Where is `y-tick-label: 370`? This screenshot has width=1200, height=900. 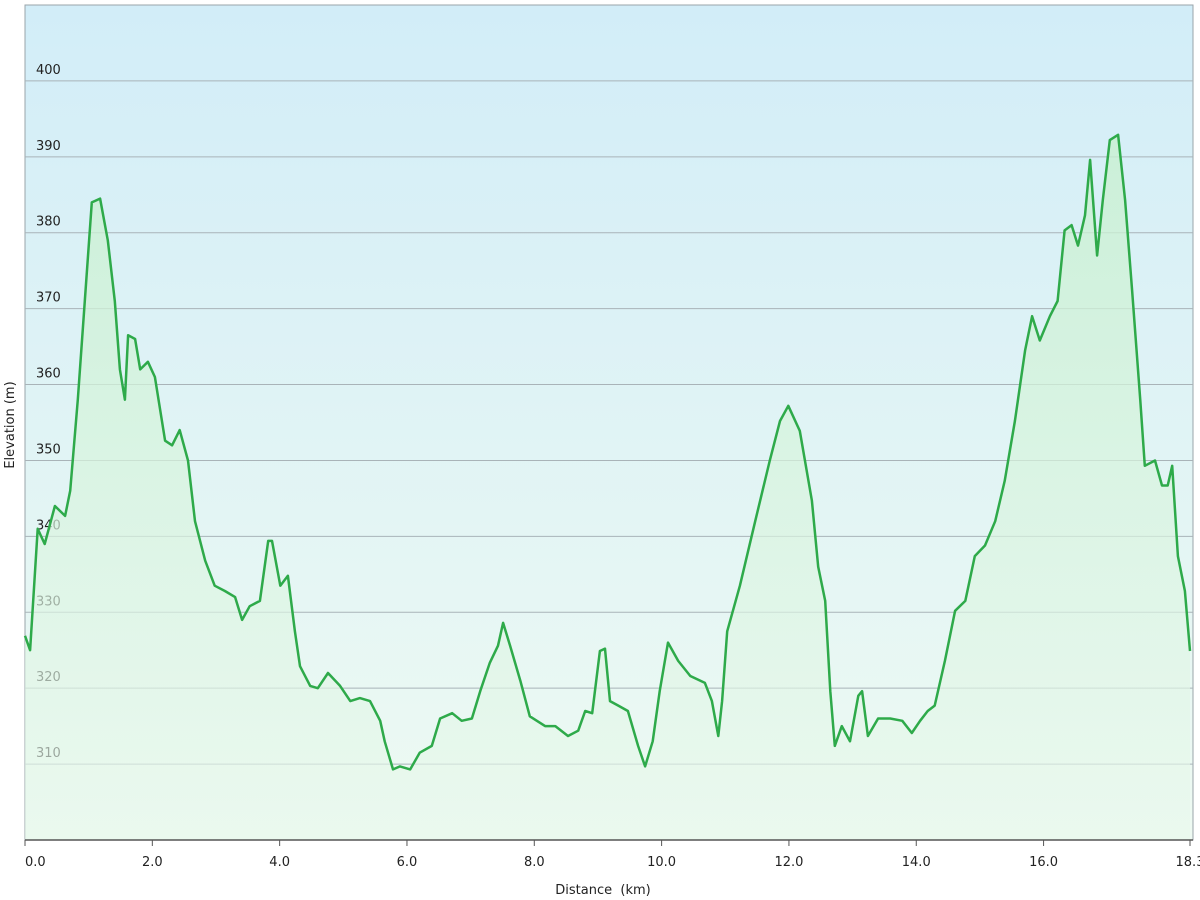 y-tick-label: 370 is located at coordinates (48, 298).